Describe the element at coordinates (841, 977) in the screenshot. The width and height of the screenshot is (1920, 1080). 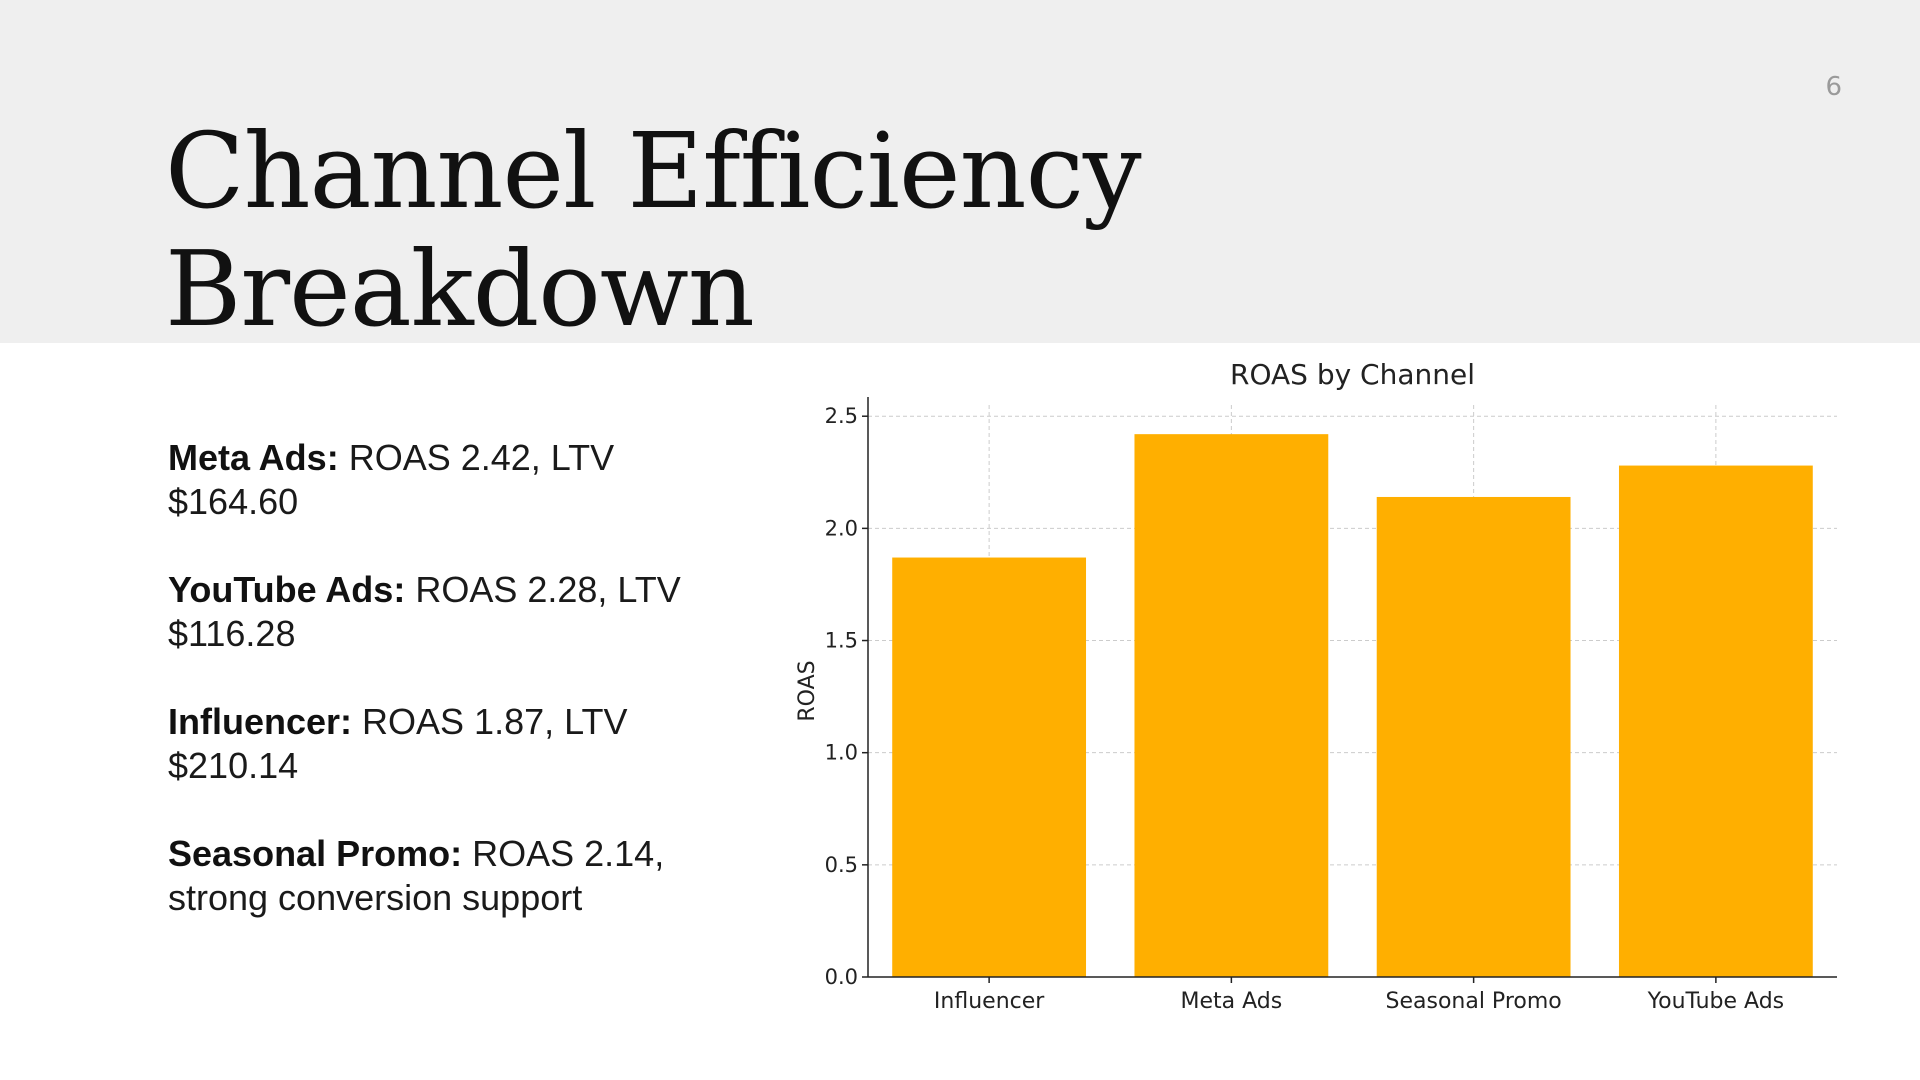
I see `y-tick-label: 0.0` at that location.